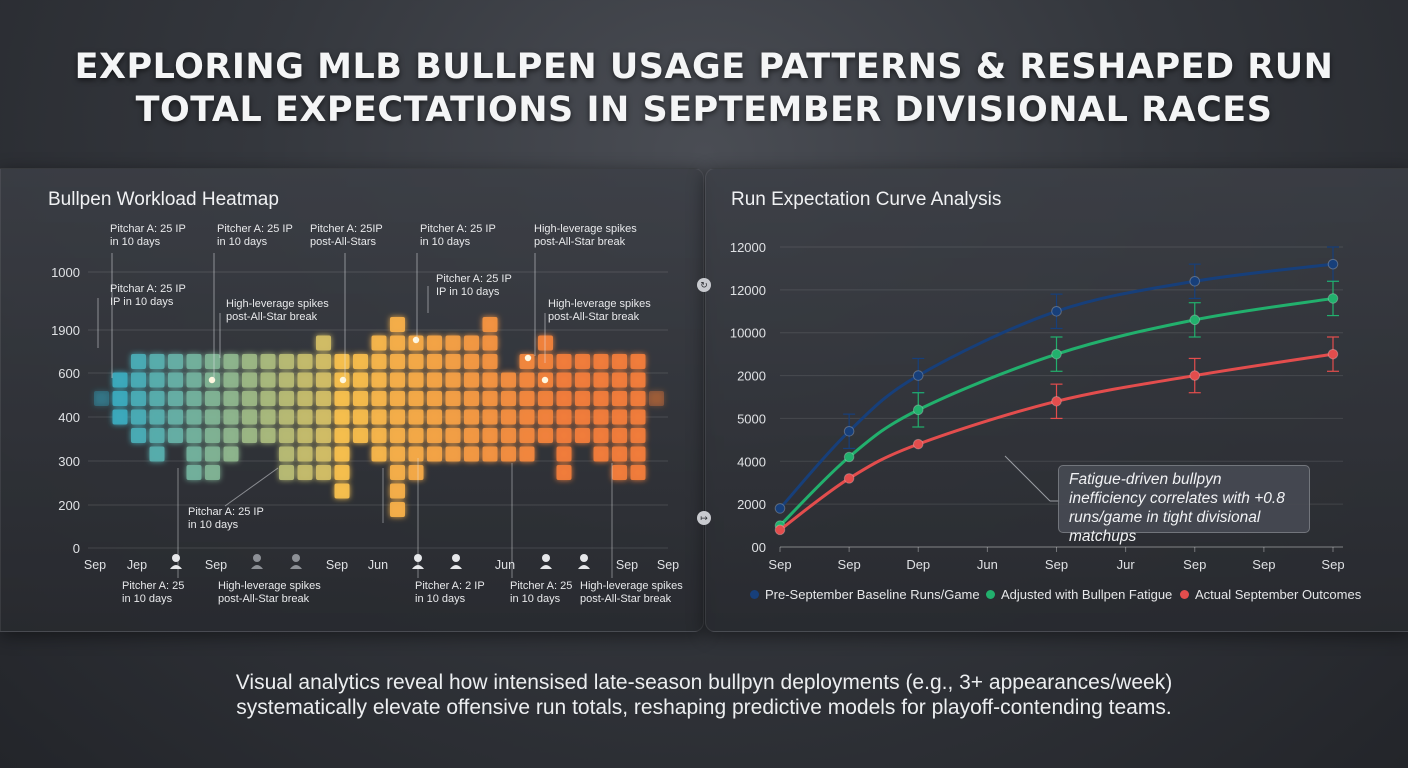  What do you see at coordinates (1056, 386) in the screenshot?
I see `curve-series-line` at bounding box center [1056, 386].